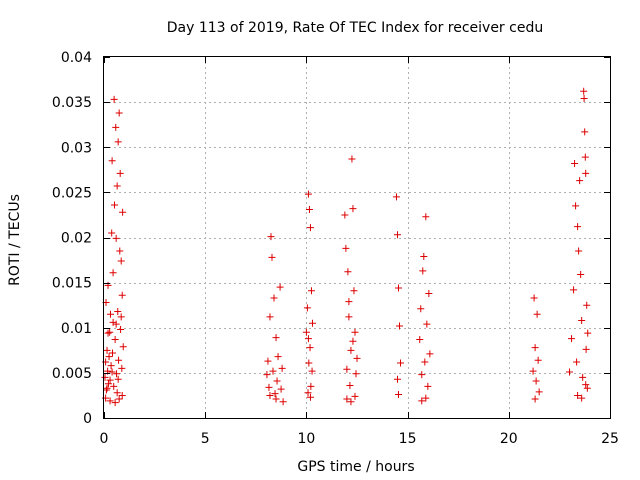  What do you see at coordinates (76, 148) in the screenshot?
I see `y-tick-label: 0.03` at bounding box center [76, 148].